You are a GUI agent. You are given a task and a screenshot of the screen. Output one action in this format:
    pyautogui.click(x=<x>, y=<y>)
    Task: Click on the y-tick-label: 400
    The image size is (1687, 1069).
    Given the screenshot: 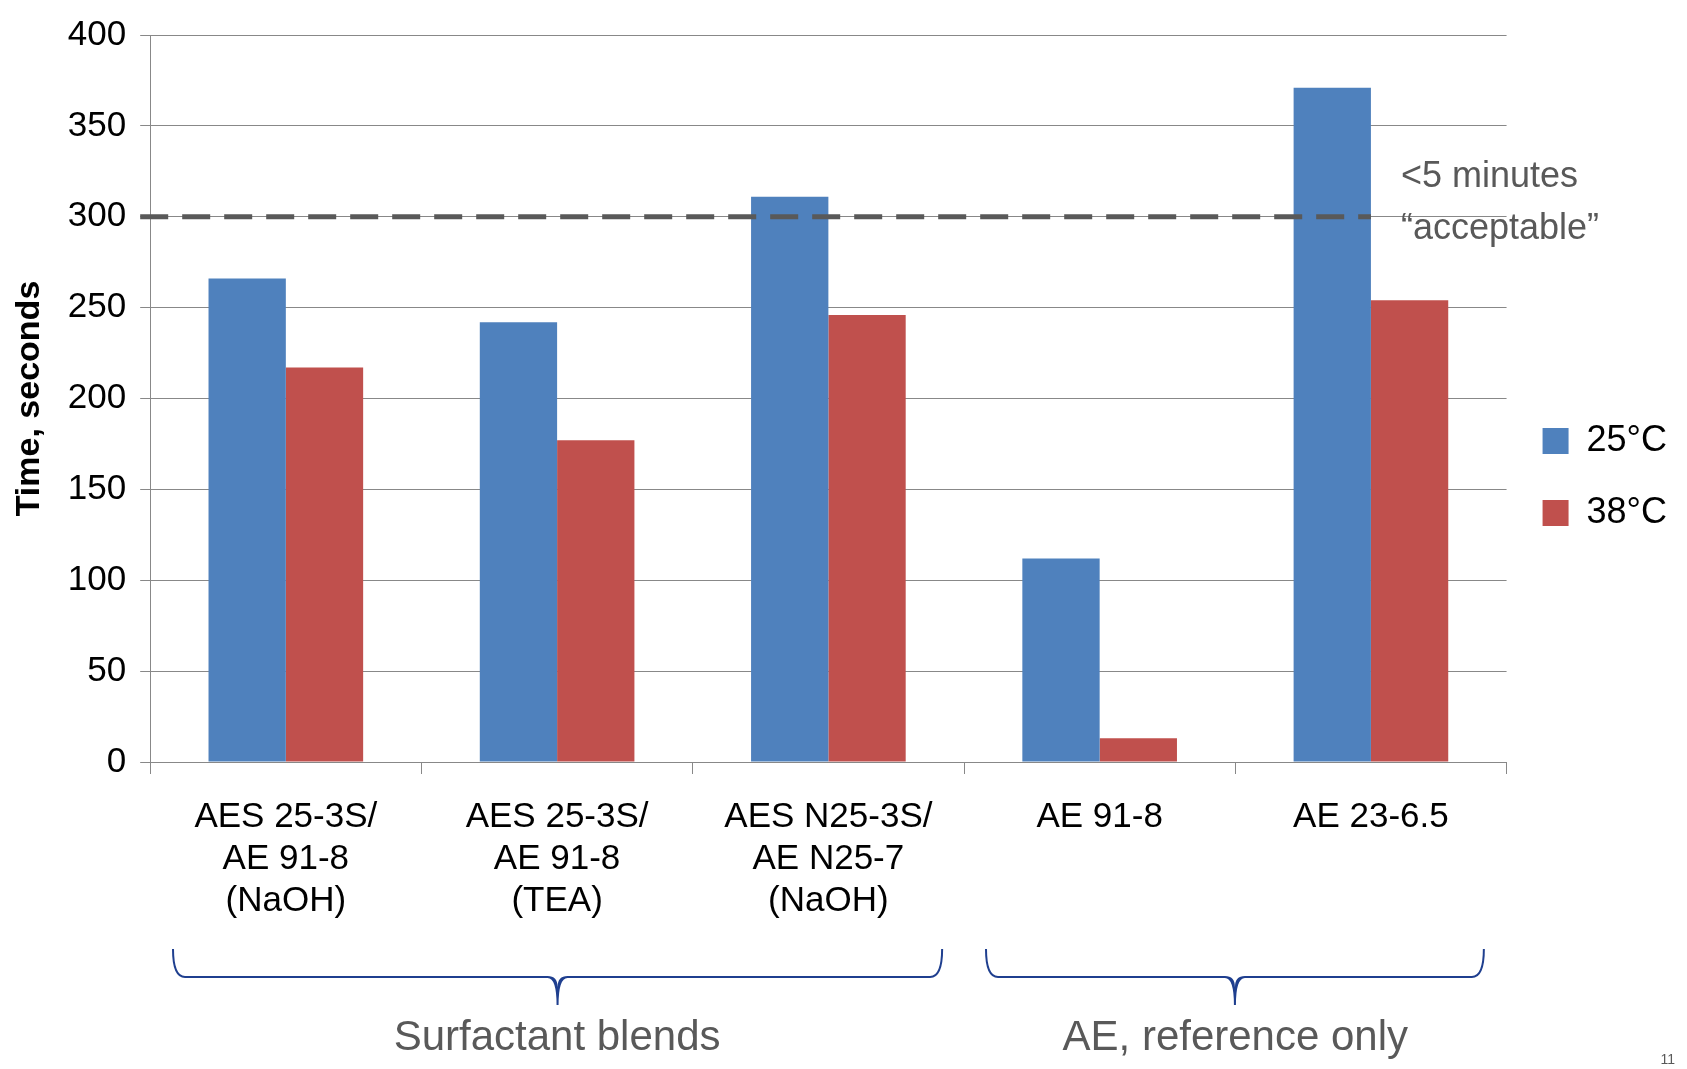 What is the action you would take?
    pyautogui.click(x=97, y=32)
    